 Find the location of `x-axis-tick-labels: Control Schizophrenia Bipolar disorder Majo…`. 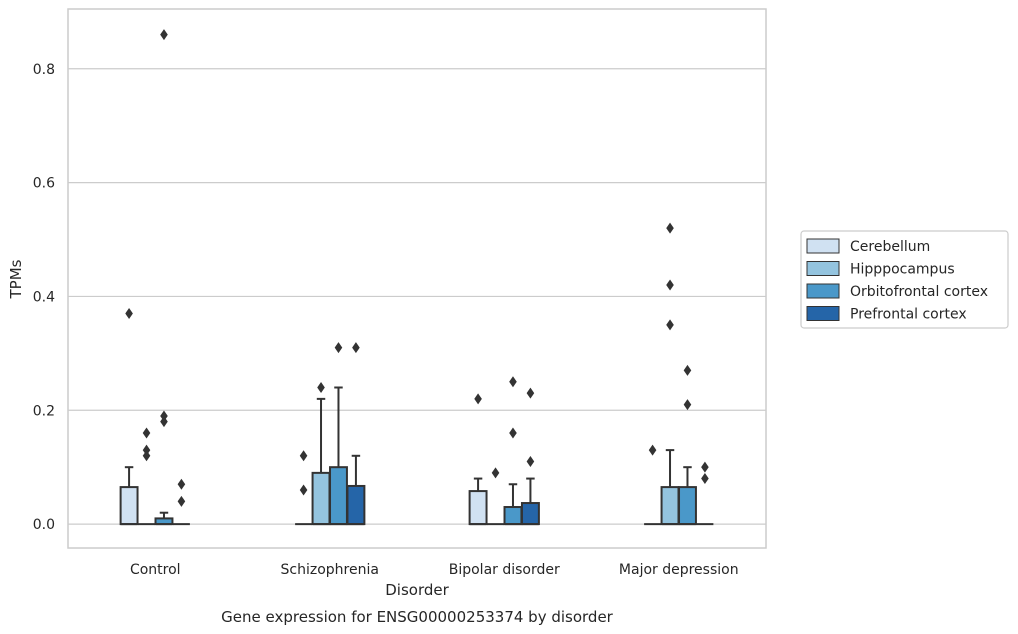

x-axis-tick-labels: Control Schizophrenia Bipolar disorder Majo… is located at coordinates (434, 570).